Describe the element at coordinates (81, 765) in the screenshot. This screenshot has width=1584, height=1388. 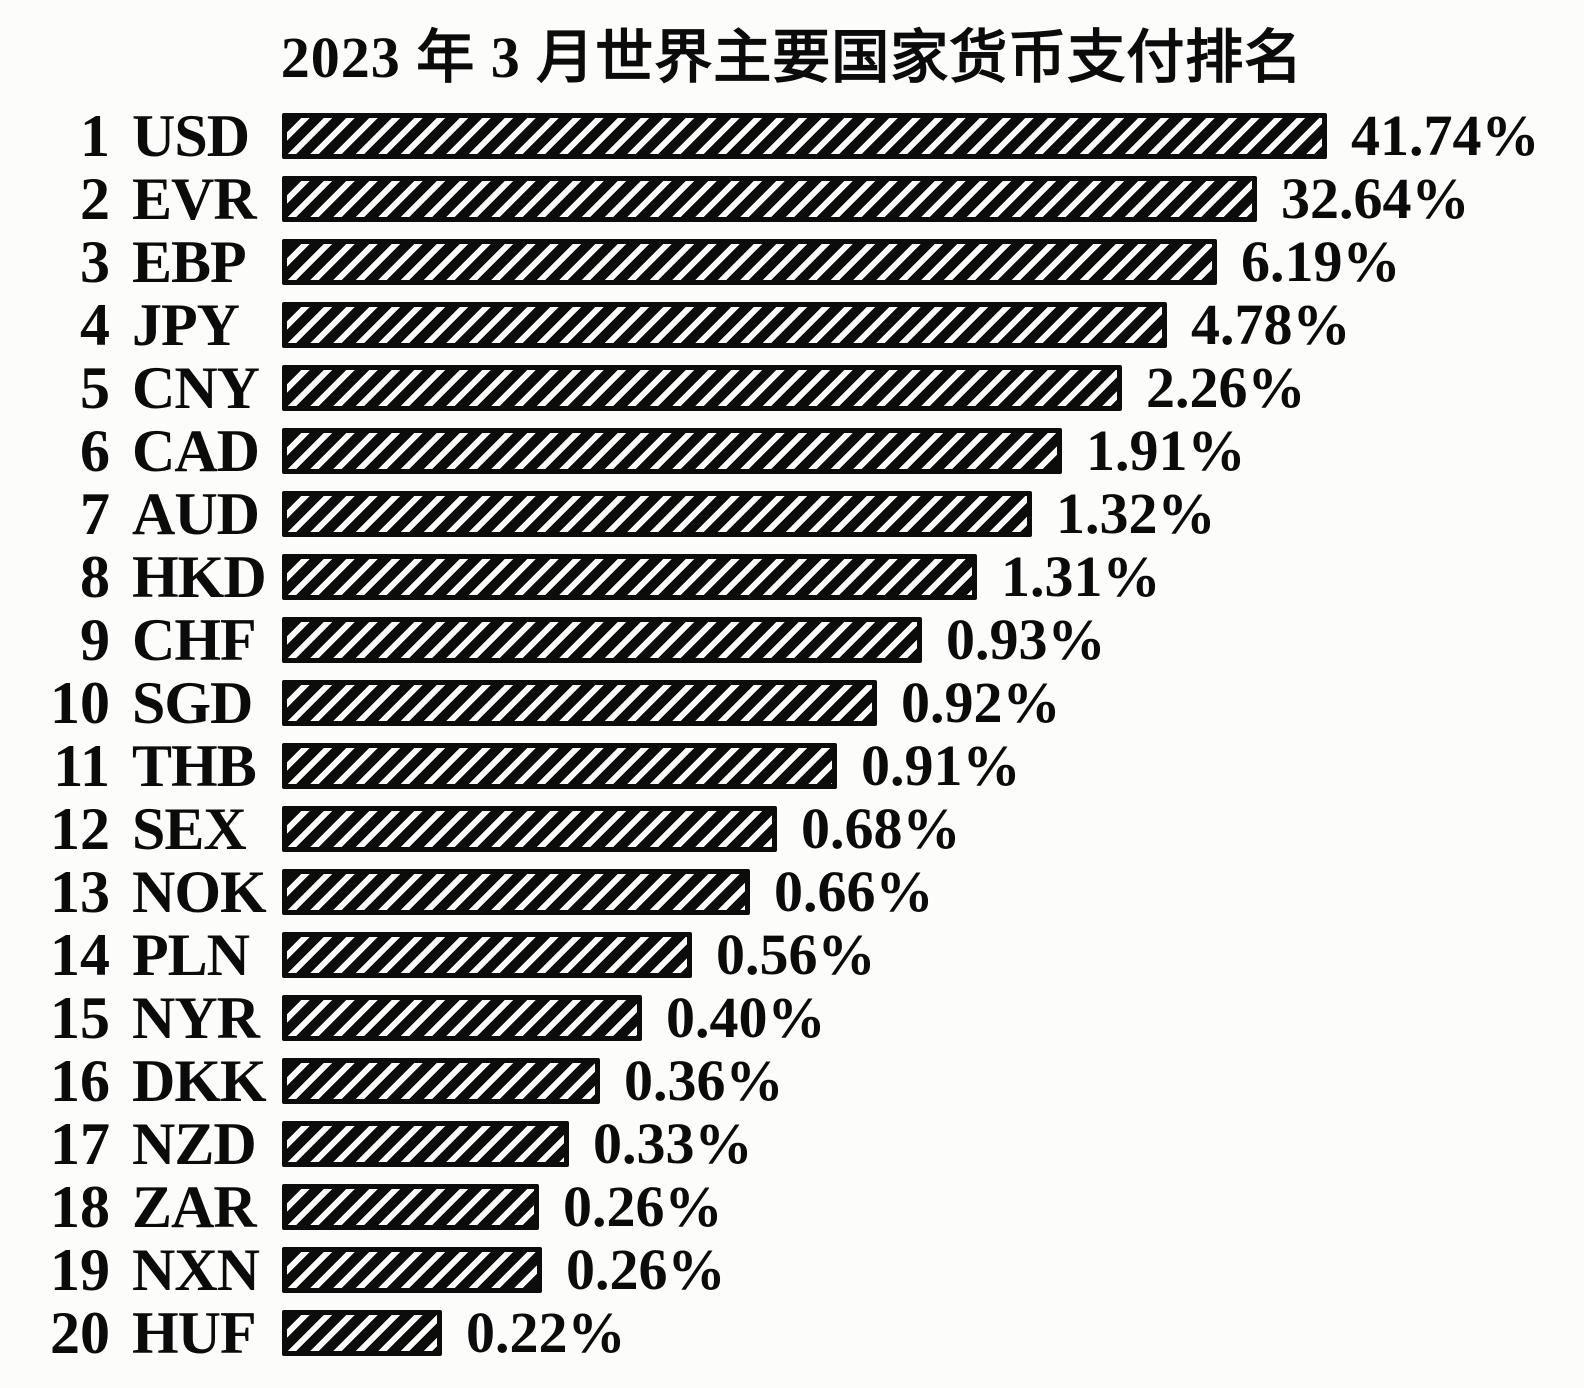
I see `rank-label: 11` at that location.